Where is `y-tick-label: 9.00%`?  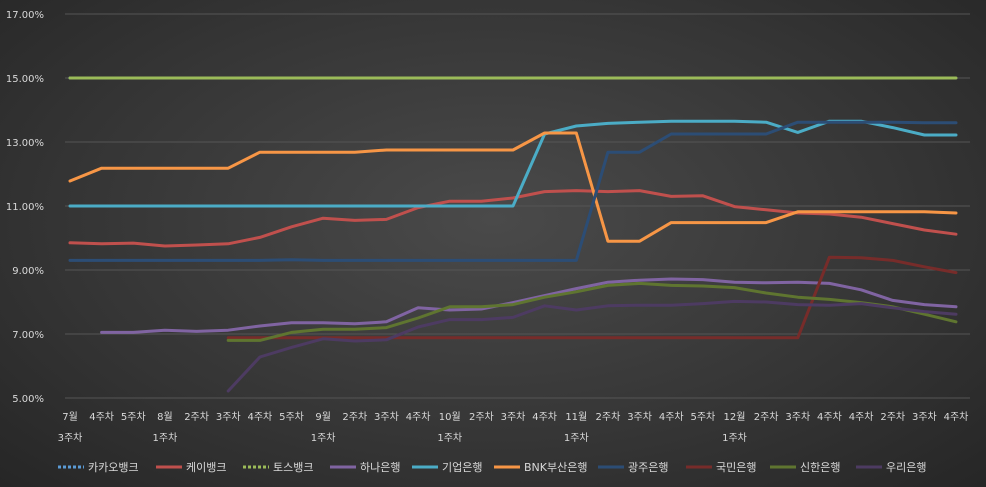 y-tick-label: 9.00% is located at coordinates (28, 271).